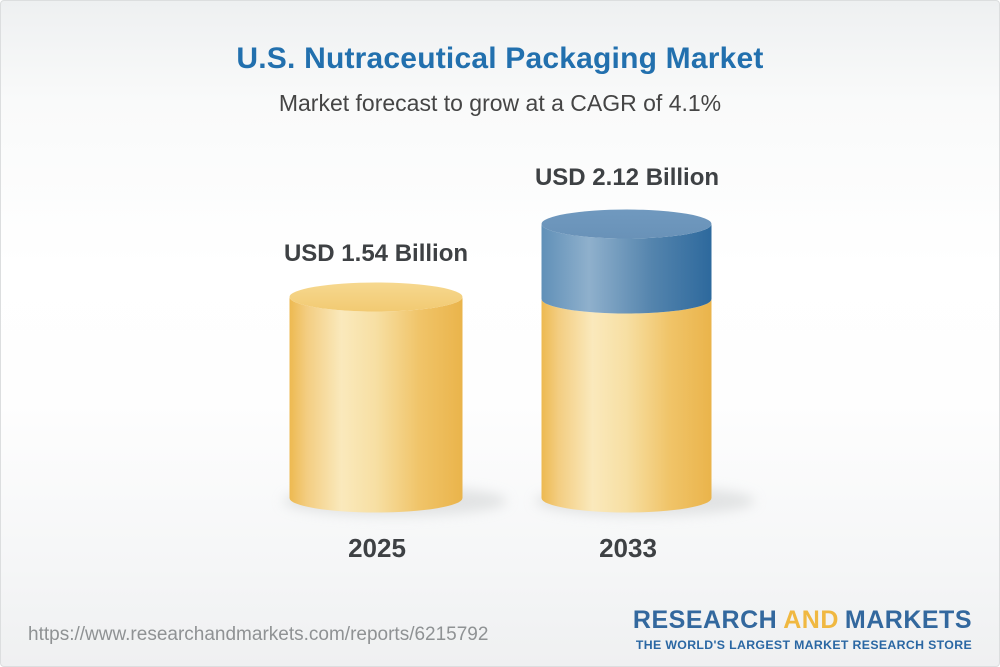  I want to click on bar-2033-gold-segment, so click(626, 406).